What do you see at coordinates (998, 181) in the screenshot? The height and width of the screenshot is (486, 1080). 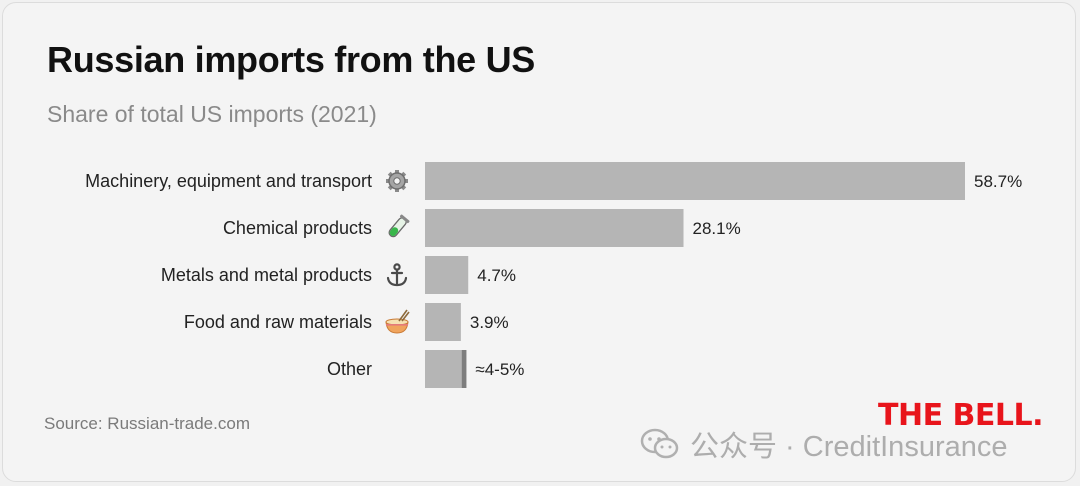 I see `value-label: 58.7%` at bounding box center [998, 181].